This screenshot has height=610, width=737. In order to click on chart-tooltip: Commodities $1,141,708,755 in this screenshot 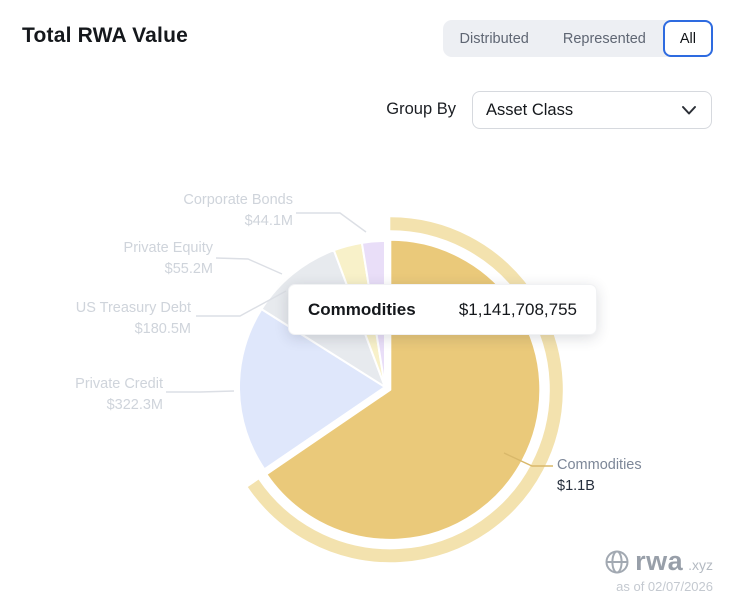, I will do `click(442, 309)`.